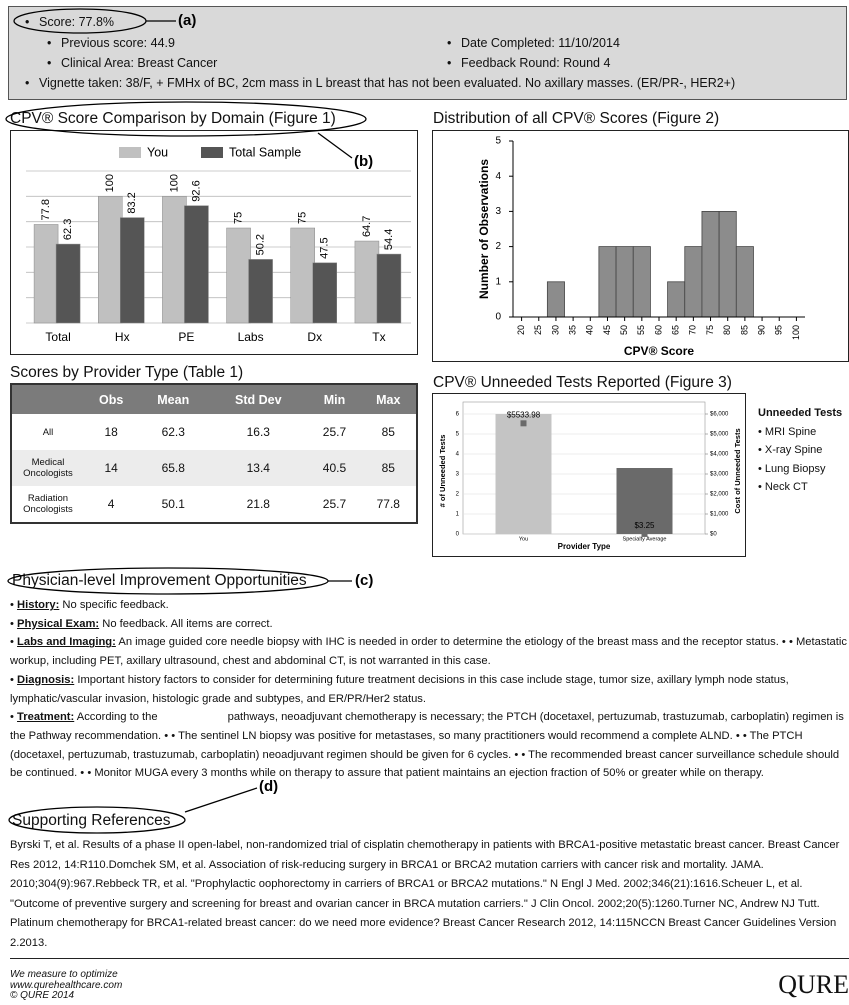 This screenshot has height=1005, width=849. Describe the element at coordinates (458, 415) in the screenshot. I see `y-tick-label: 6` at that location.